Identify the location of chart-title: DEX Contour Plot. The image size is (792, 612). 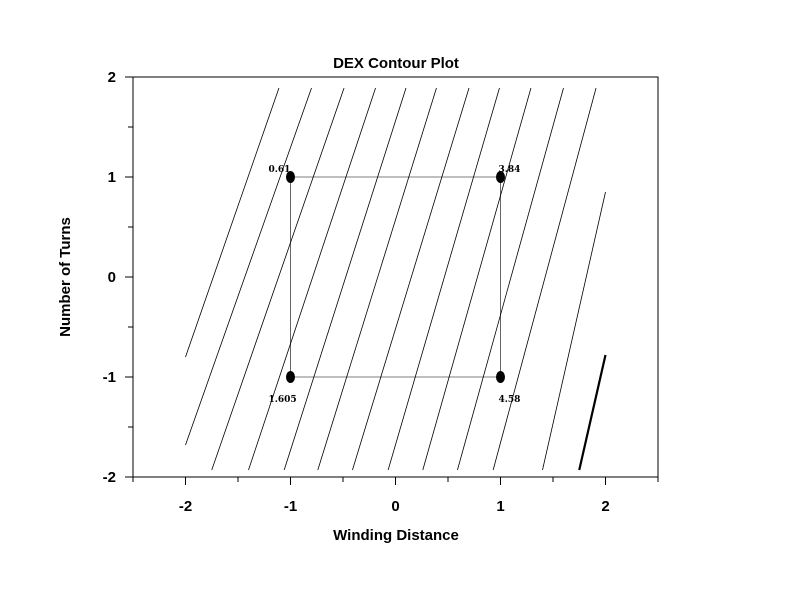
(396, 63).